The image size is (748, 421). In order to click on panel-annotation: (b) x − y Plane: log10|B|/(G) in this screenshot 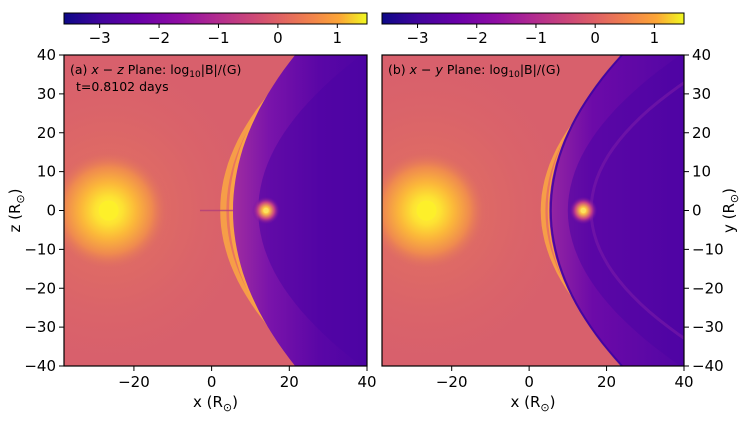, I will do `click(474, 71)`.